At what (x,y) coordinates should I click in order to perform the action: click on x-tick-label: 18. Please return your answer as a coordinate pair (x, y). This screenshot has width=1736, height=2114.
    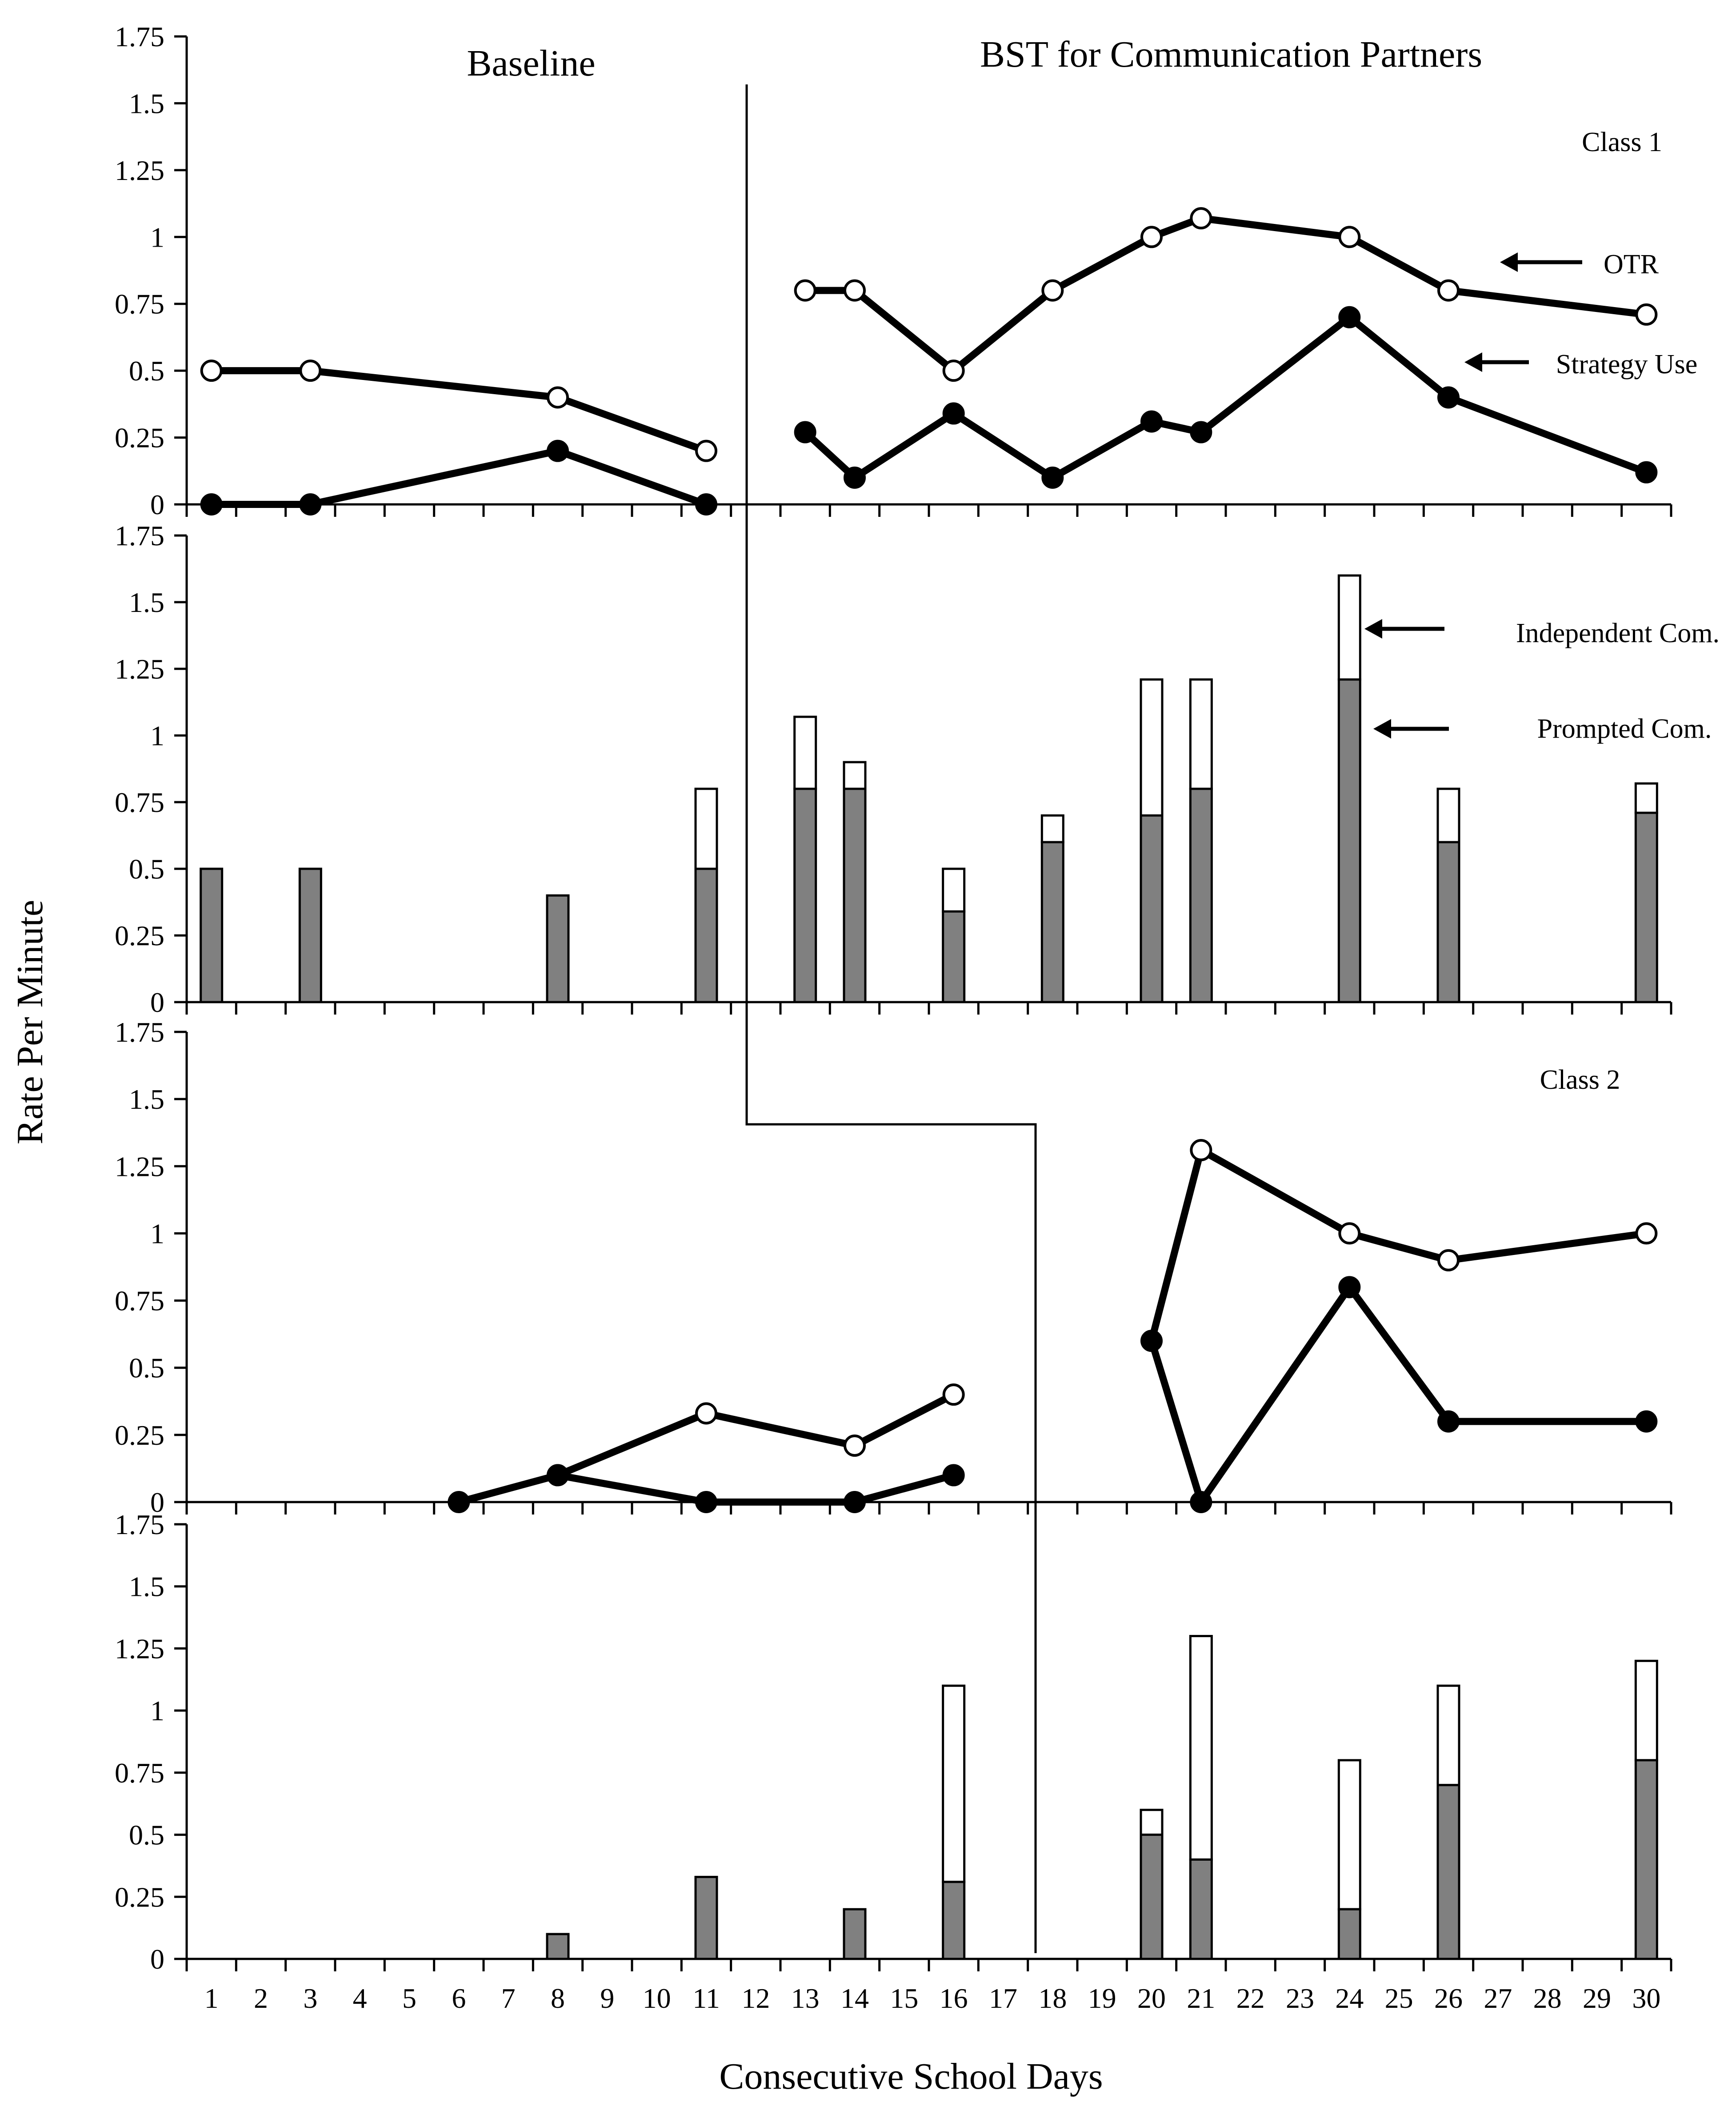
    Looking at the image, I should click on (1052, 1998).